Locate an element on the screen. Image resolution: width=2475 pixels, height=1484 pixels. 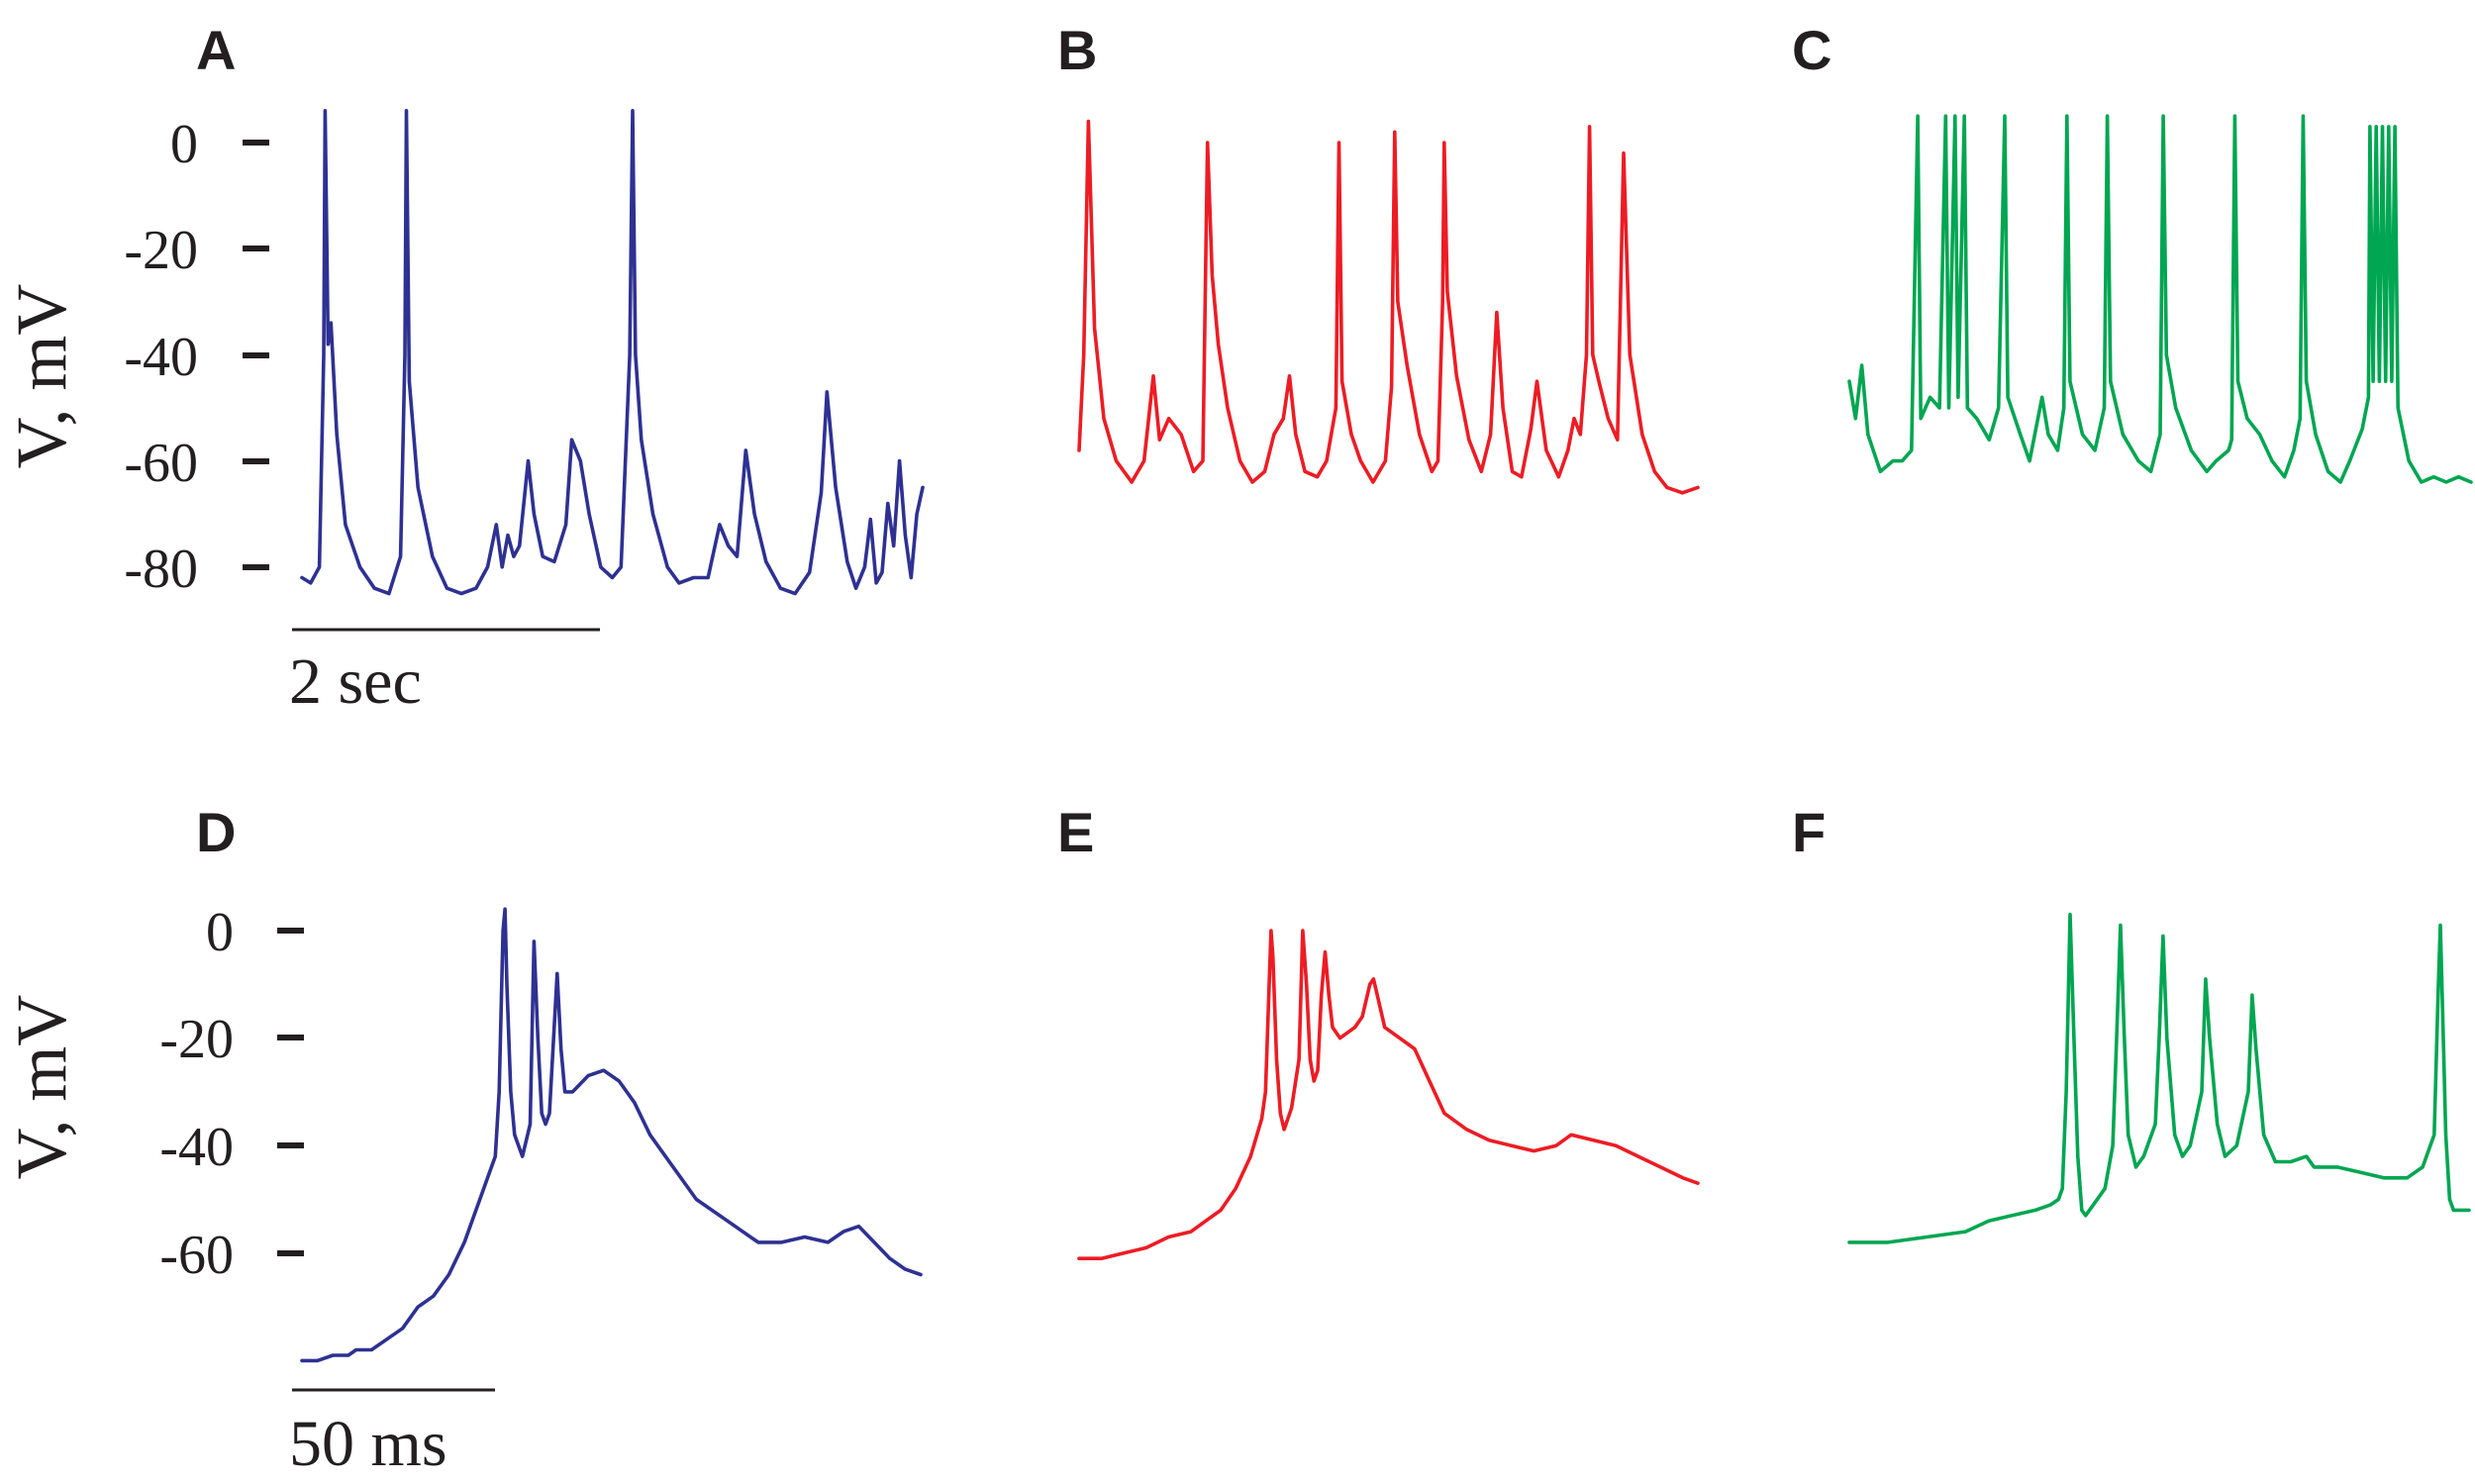
trace-A is located at coordinates (612, 352).